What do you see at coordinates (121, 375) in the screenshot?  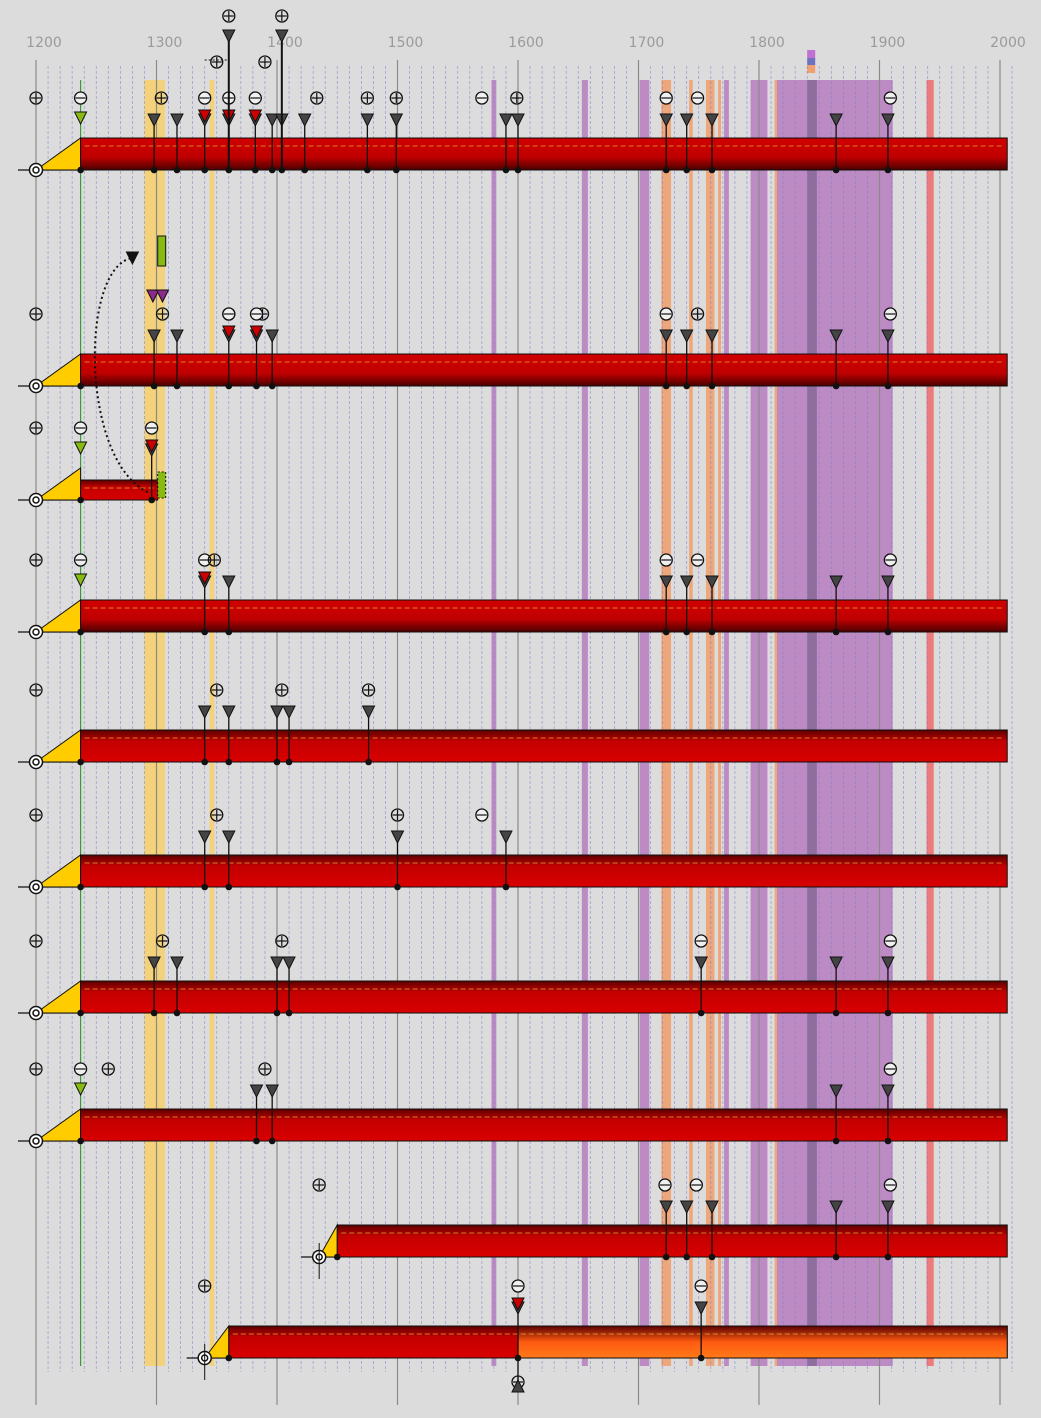 I see `connector-arc` at bounding box center [121, 375].